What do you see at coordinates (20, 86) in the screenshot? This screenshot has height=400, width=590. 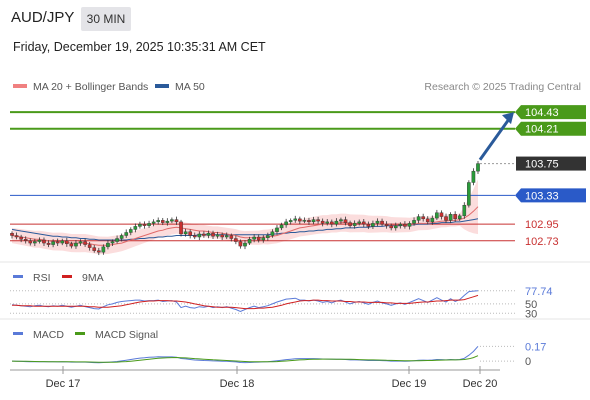 I see `ma20-legend-swatch` at bounding box center [20, 86].